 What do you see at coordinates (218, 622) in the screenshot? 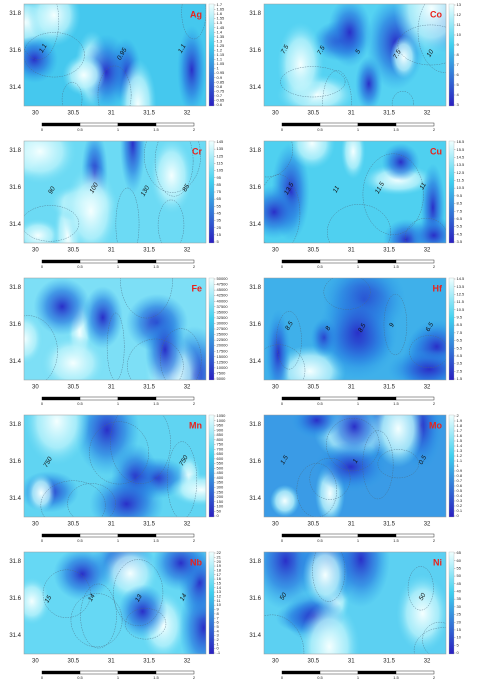
I see `colorbar-label: 6` at bounding box center [218, 622].